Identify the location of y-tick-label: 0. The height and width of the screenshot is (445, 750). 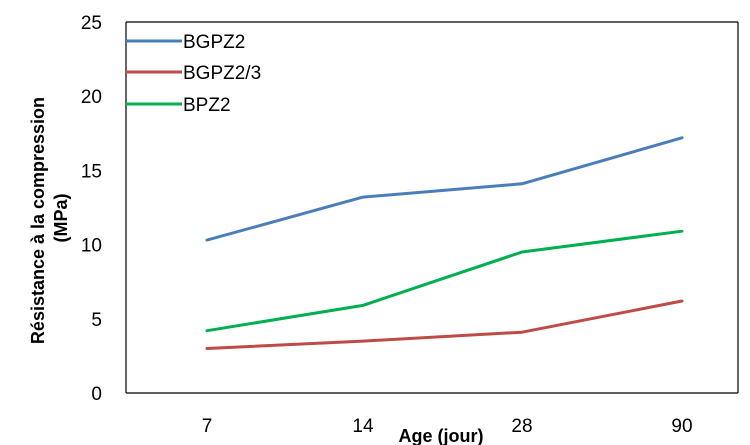
(96, 394).